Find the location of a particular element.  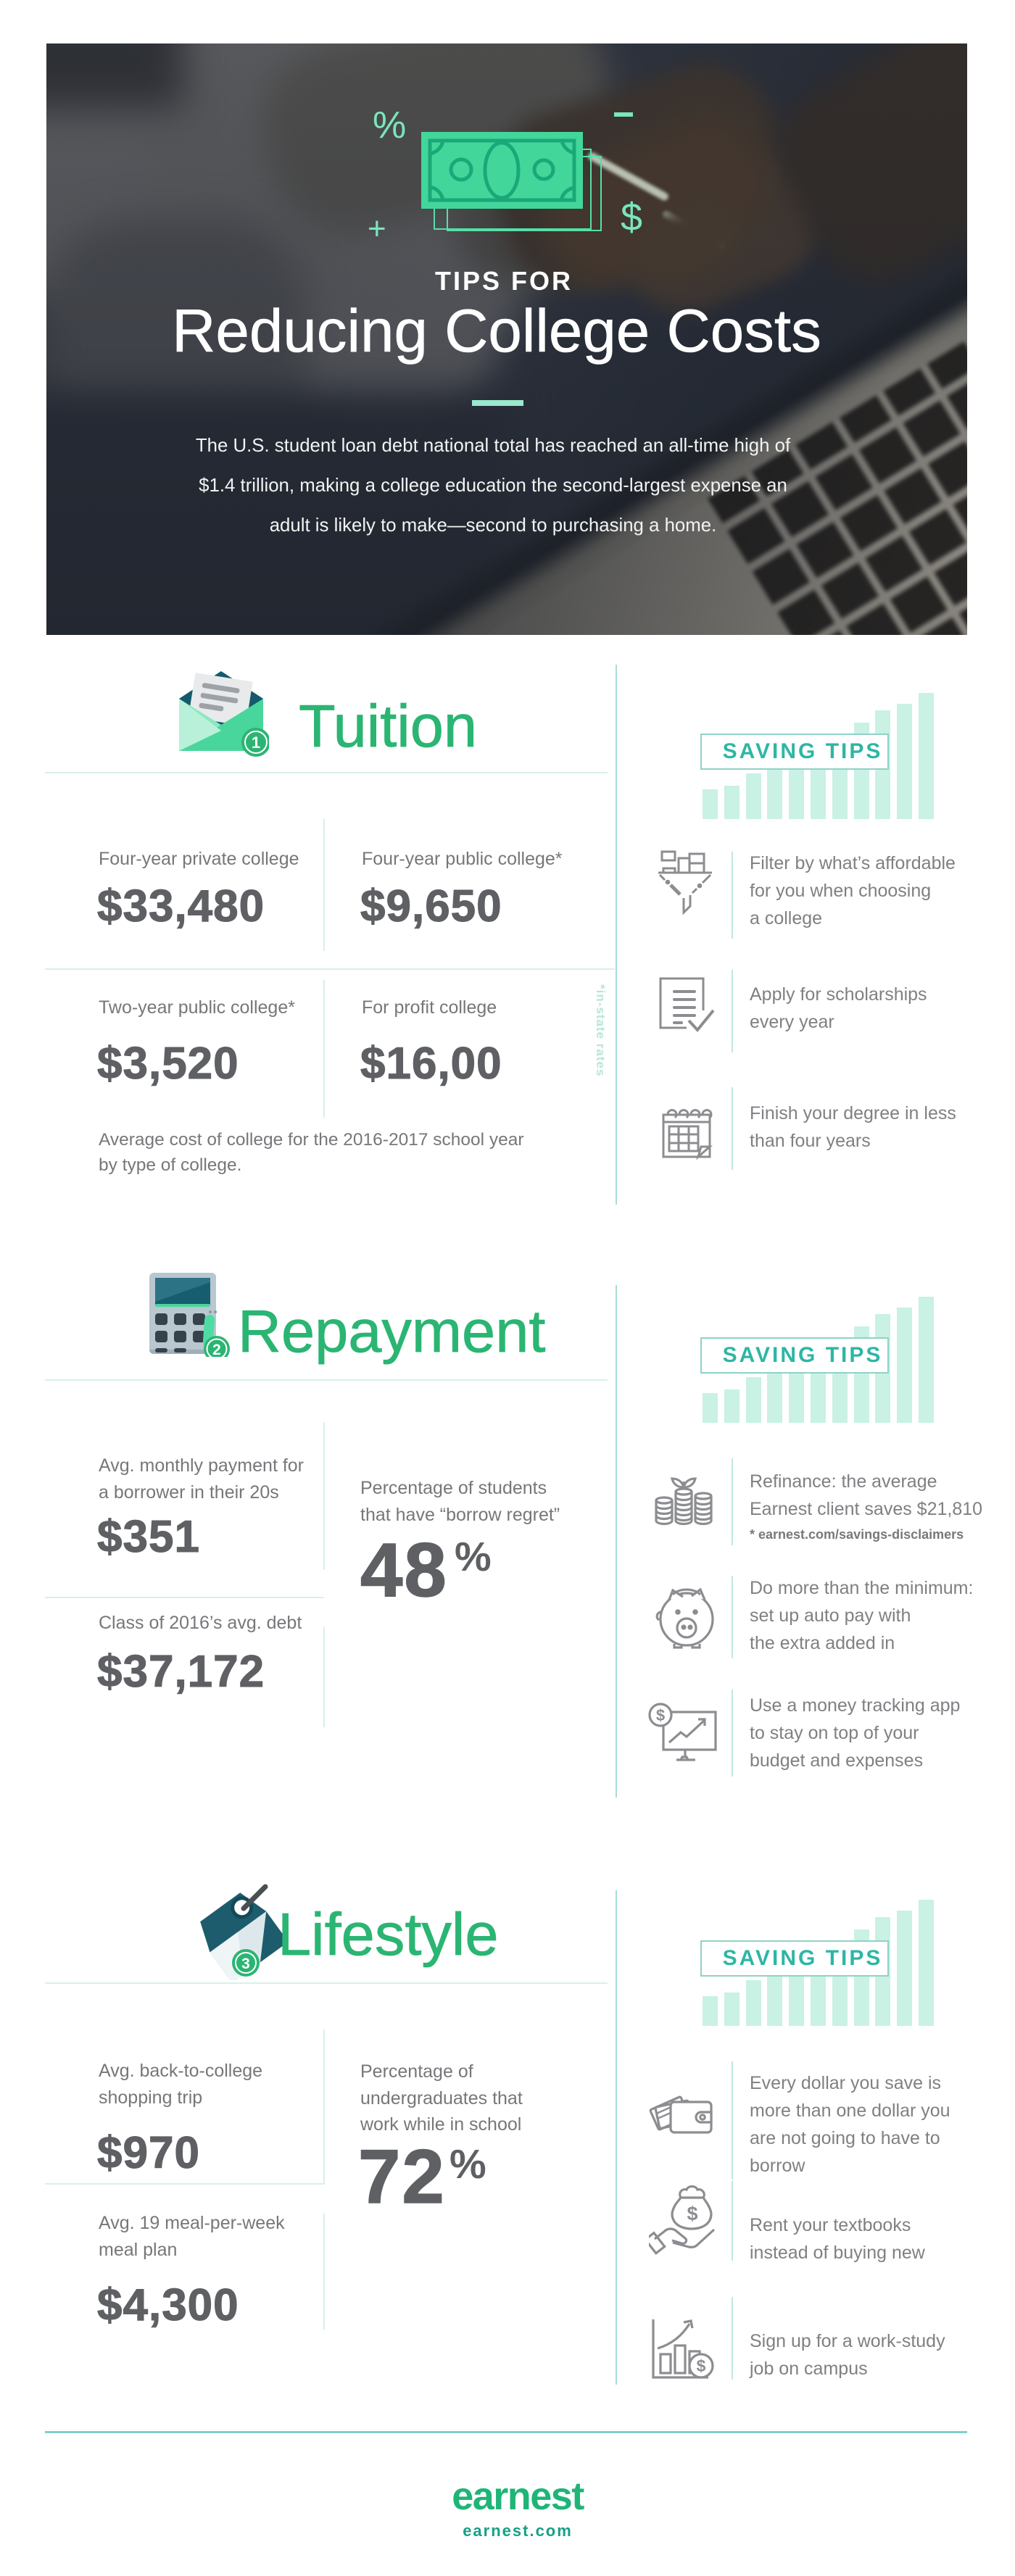

svg-text: 2 is located at coordinates (216, 1349).